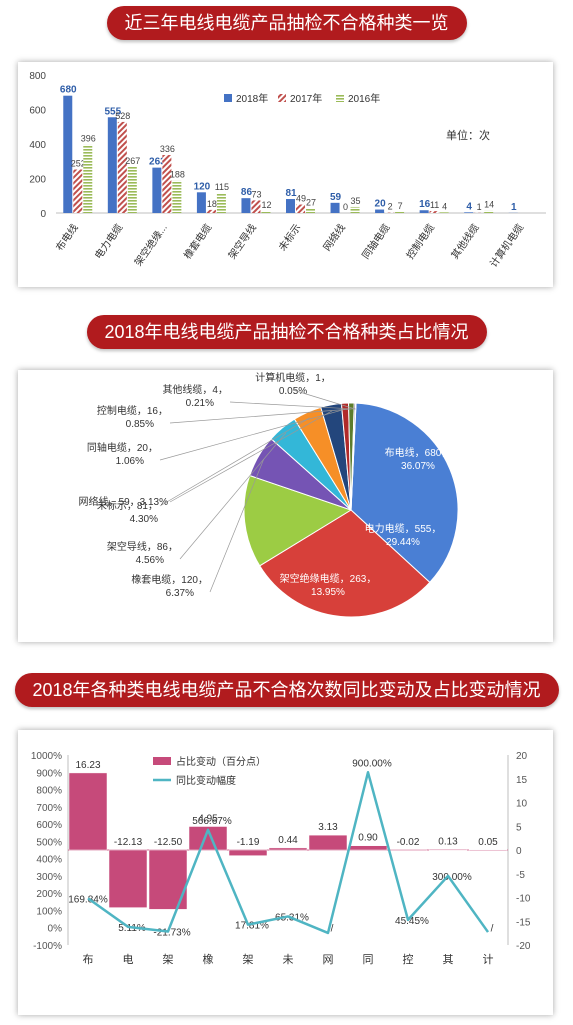 The height and width of the screenshot is (1025, 573). Describe the element at coordinates (376, 241) in the screenshot. I see `x-tick-label: 同轴电缆` at that location.